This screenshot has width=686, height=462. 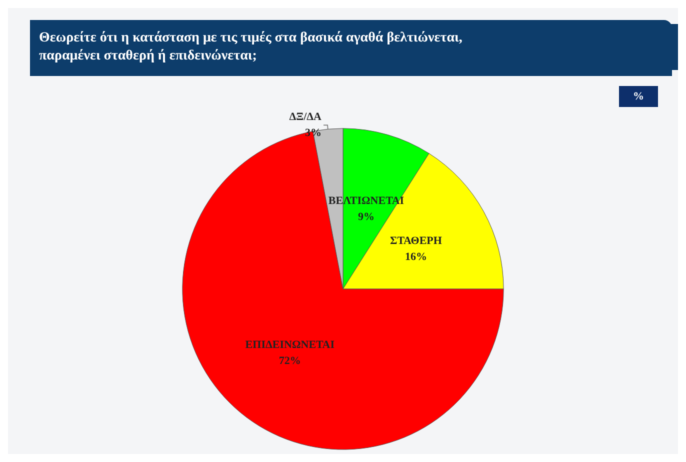 What do you see at coordinates (416, 240) in the screenshot?
I see `slice-label: ΣΤΑΘΕΡΗ` at bounding box center [416, 240].